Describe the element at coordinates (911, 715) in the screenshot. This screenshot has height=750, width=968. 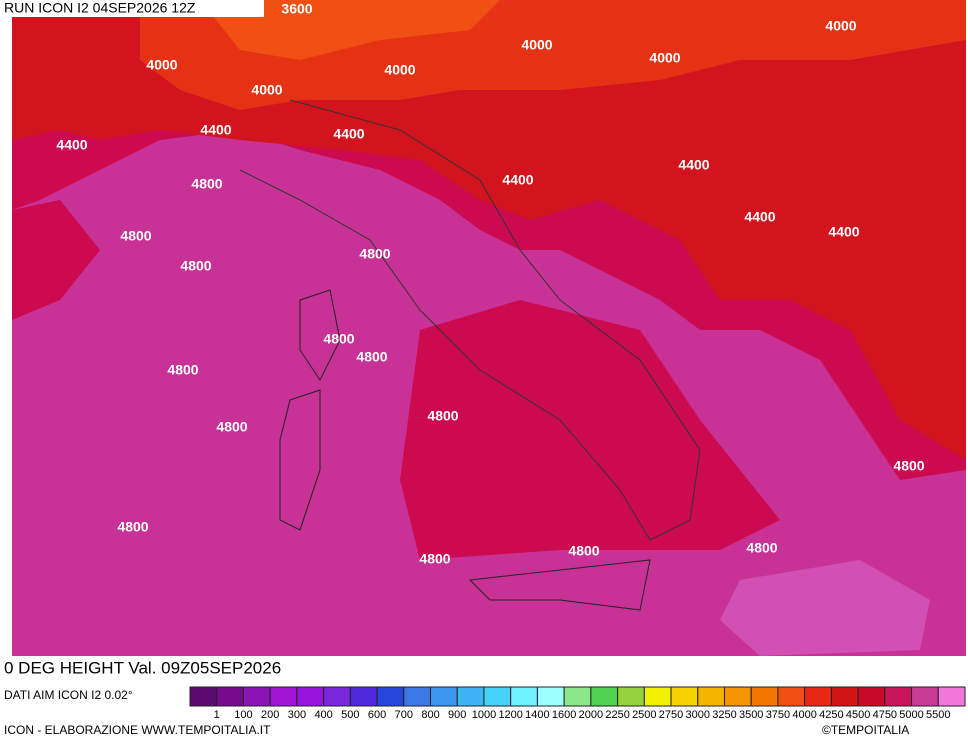
I see `legend-label: 5000` at that location.